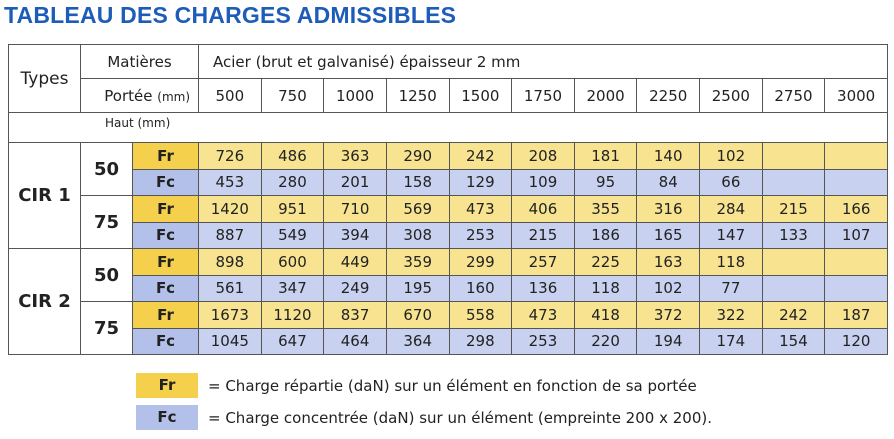 This screenshot has width=894, height=439. Describe the element at coordinates (480, 315) in the screenshot. I see `value-cell: 558` at that location.